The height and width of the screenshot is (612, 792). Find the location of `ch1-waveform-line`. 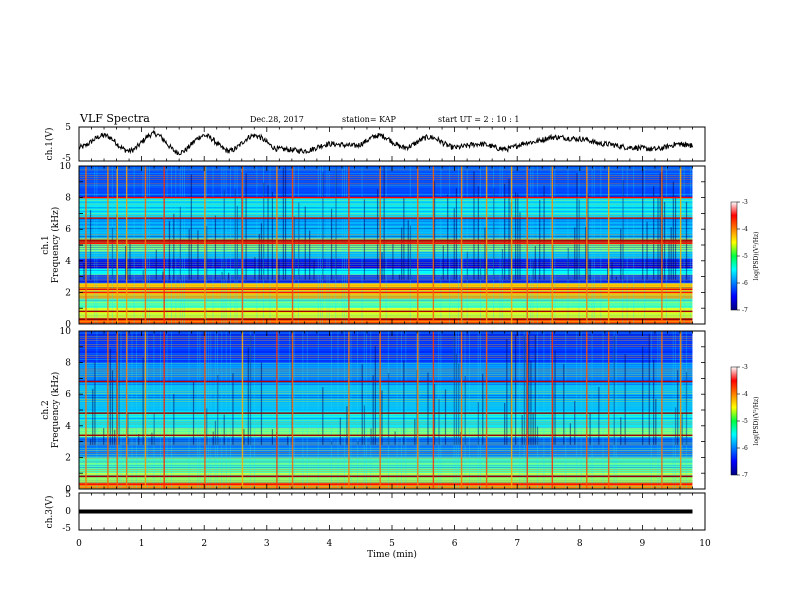

ch1-waveform-line is located at coordinates (385, 142).